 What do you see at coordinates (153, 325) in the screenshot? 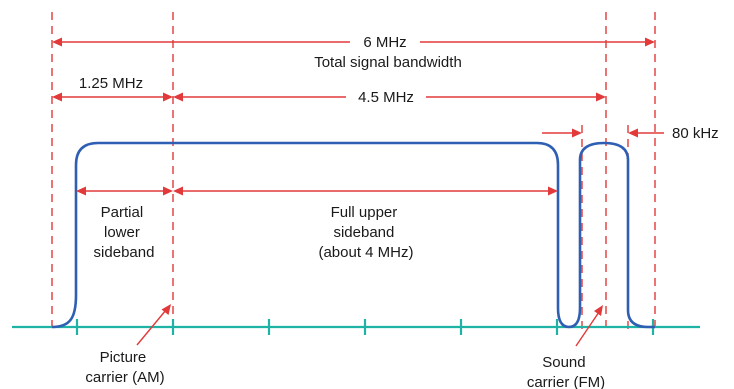
I see `picture-carrier-pointer` at bounding box center [153, 325].